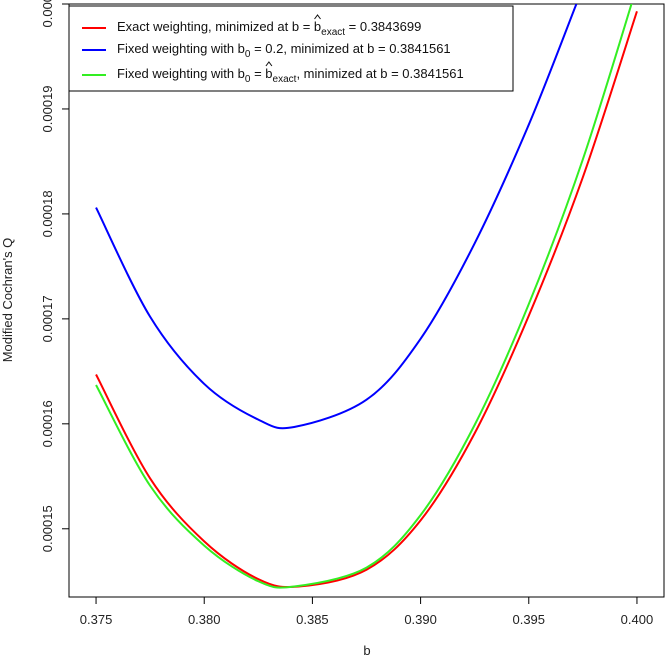 Image resolution: width=669 pixels, height=664 pixels. Describe the element at coordinates (528, 619) in the screenshot. I see `x-tick-label: 0.395` at that location.